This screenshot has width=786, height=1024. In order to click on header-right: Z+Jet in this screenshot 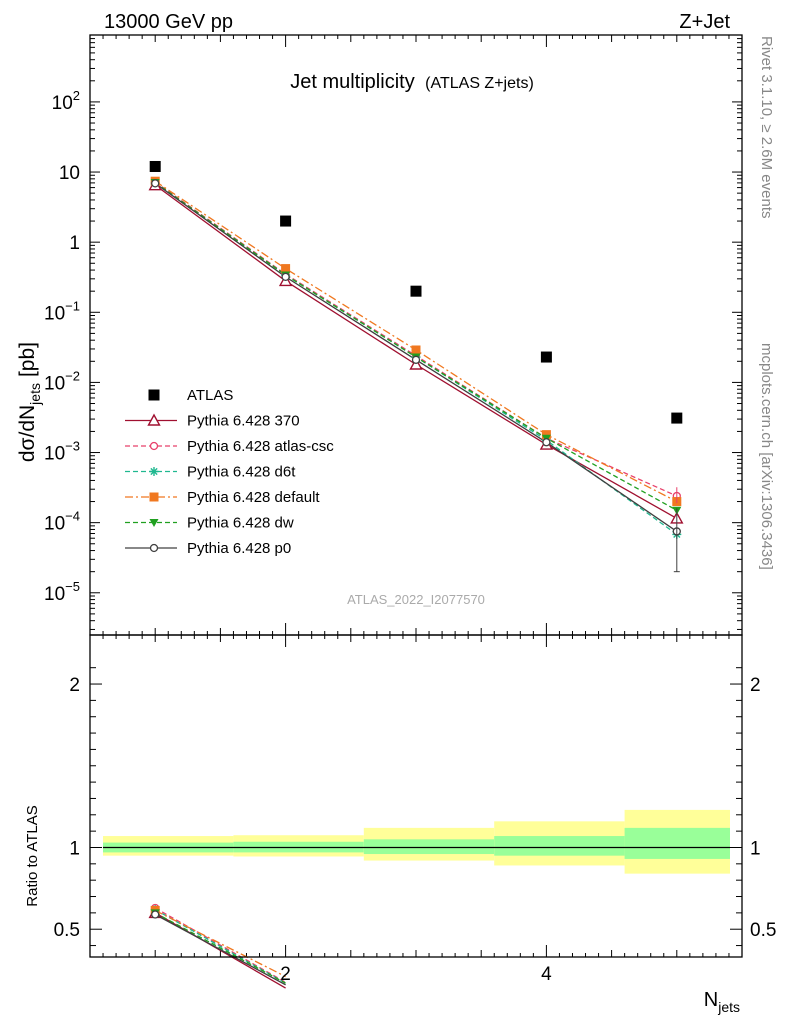, I will do `click(704, 22)`.